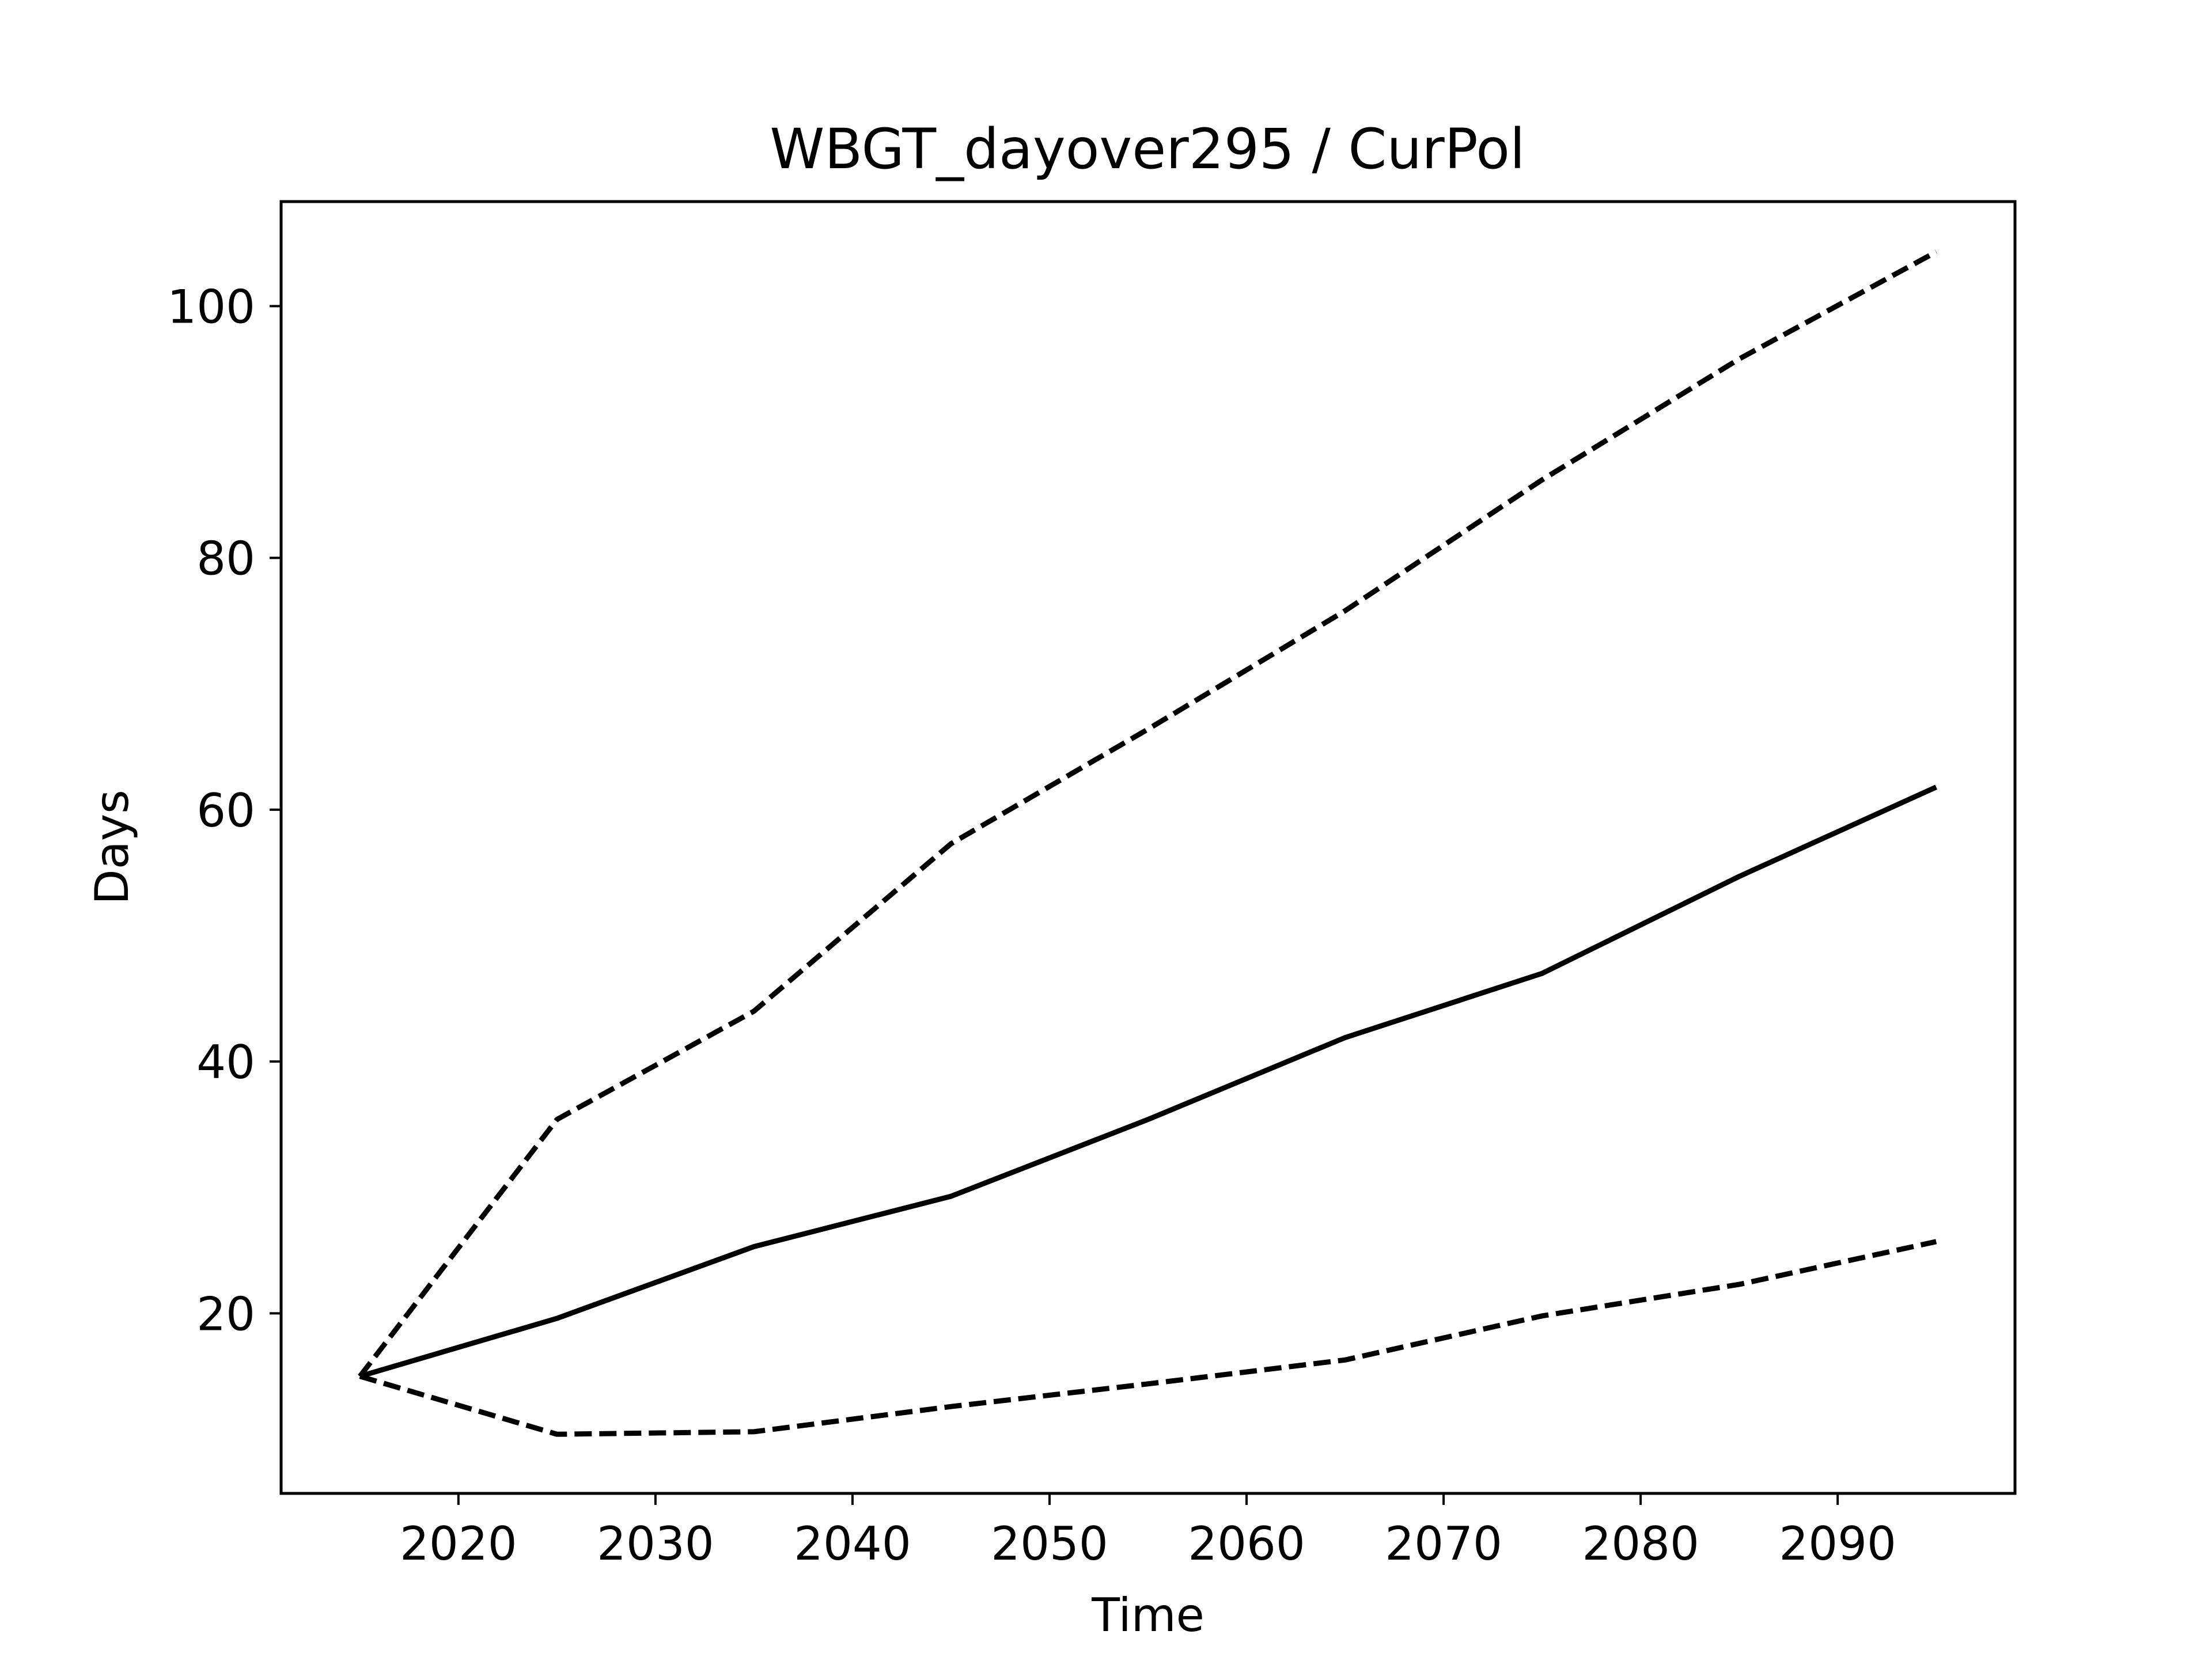  Describe the element at coordinates (225, 559) in the screenshot. I see `y-tick-label: 80` at that location.